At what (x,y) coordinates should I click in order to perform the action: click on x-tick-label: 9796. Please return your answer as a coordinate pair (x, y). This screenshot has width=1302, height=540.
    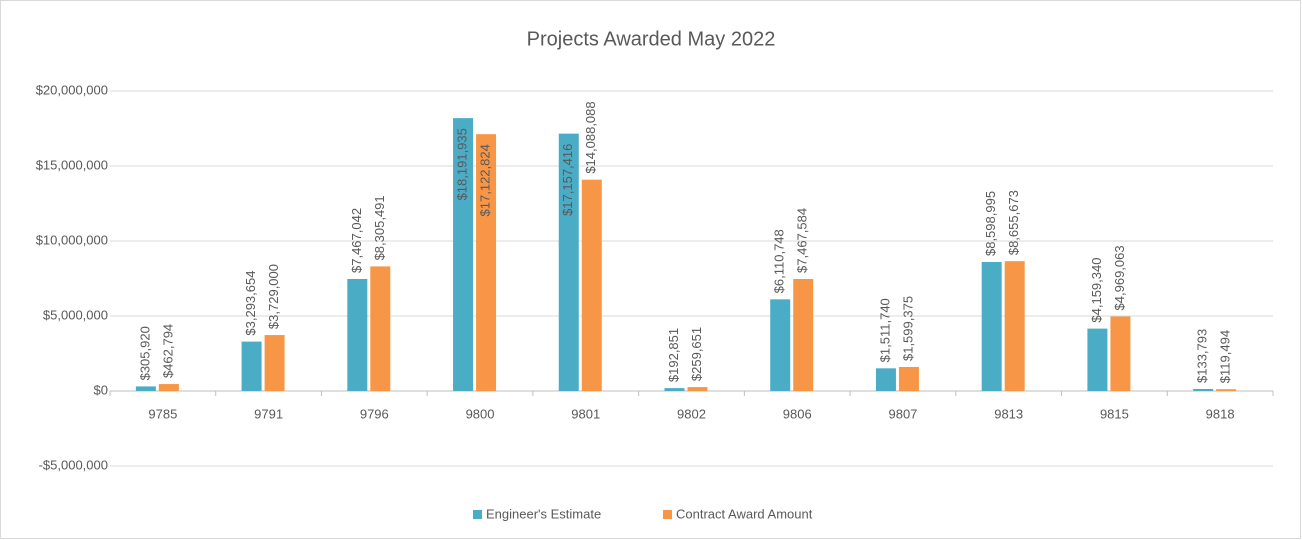
    Looking at the image, I should click on (374, 413).